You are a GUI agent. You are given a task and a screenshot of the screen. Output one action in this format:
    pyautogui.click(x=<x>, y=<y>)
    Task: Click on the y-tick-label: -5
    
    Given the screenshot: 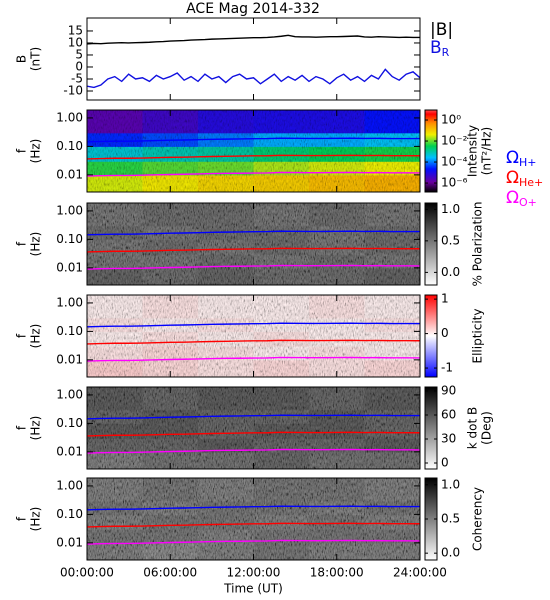 What is the action you would take?
    pyautogui.click(x=77, y=78)
    